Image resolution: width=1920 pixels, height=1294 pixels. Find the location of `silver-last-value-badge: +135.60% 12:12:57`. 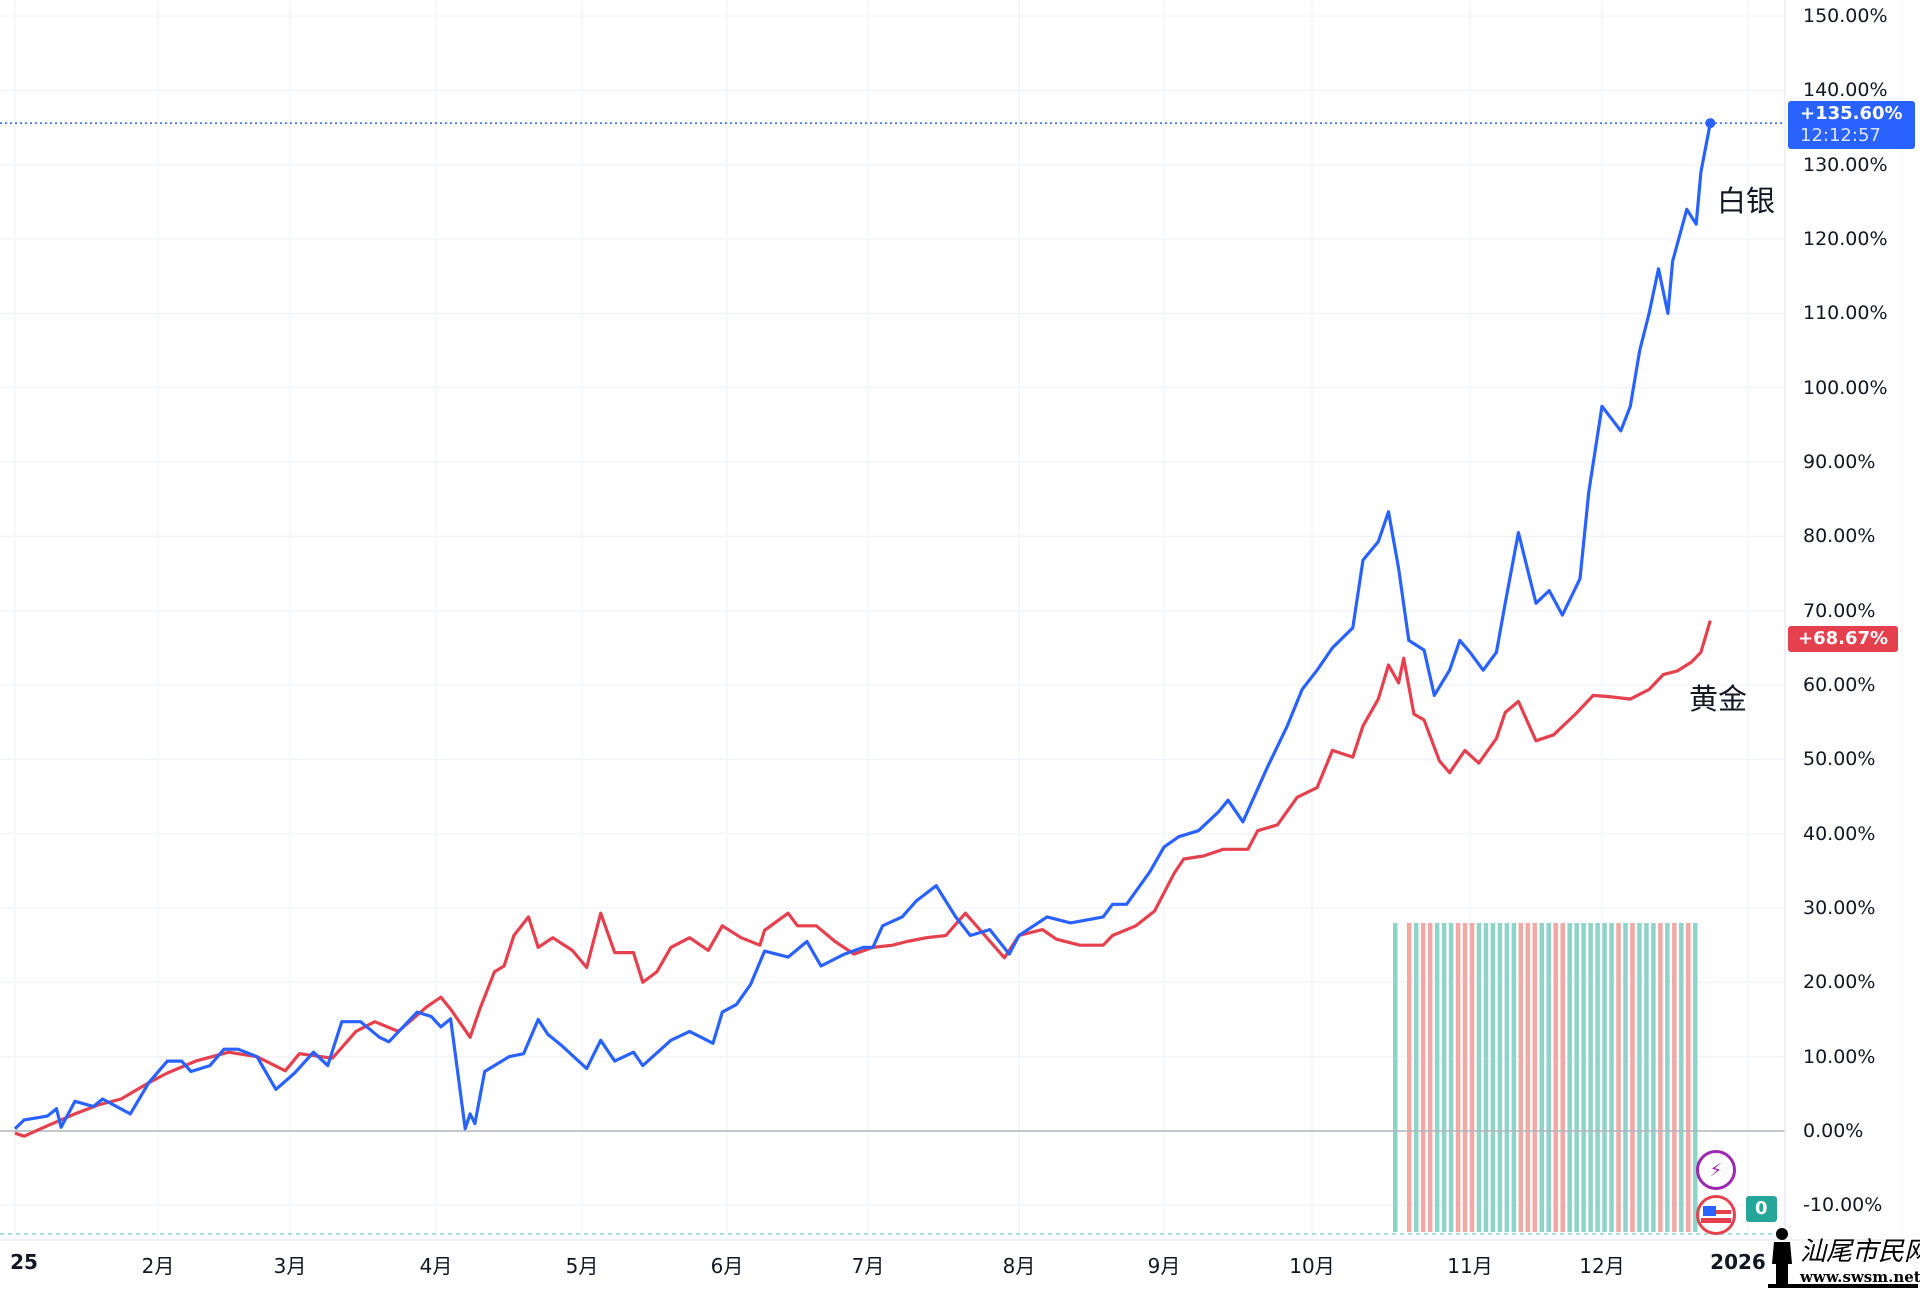

silver-last-value-badge: +135.60% 12:12:57 is located at coordinates (1851, 125).